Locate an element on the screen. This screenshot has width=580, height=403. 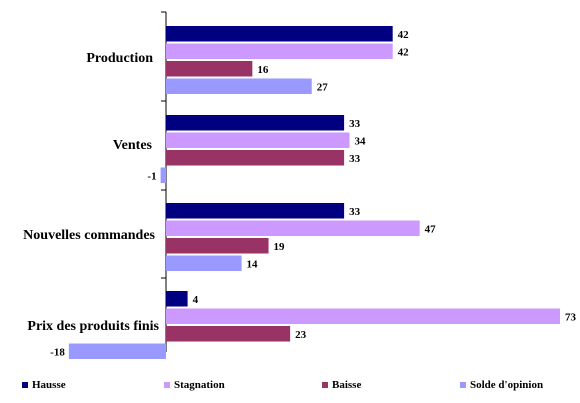
bar-hausse-ventes is located at coordinates (255, 123).